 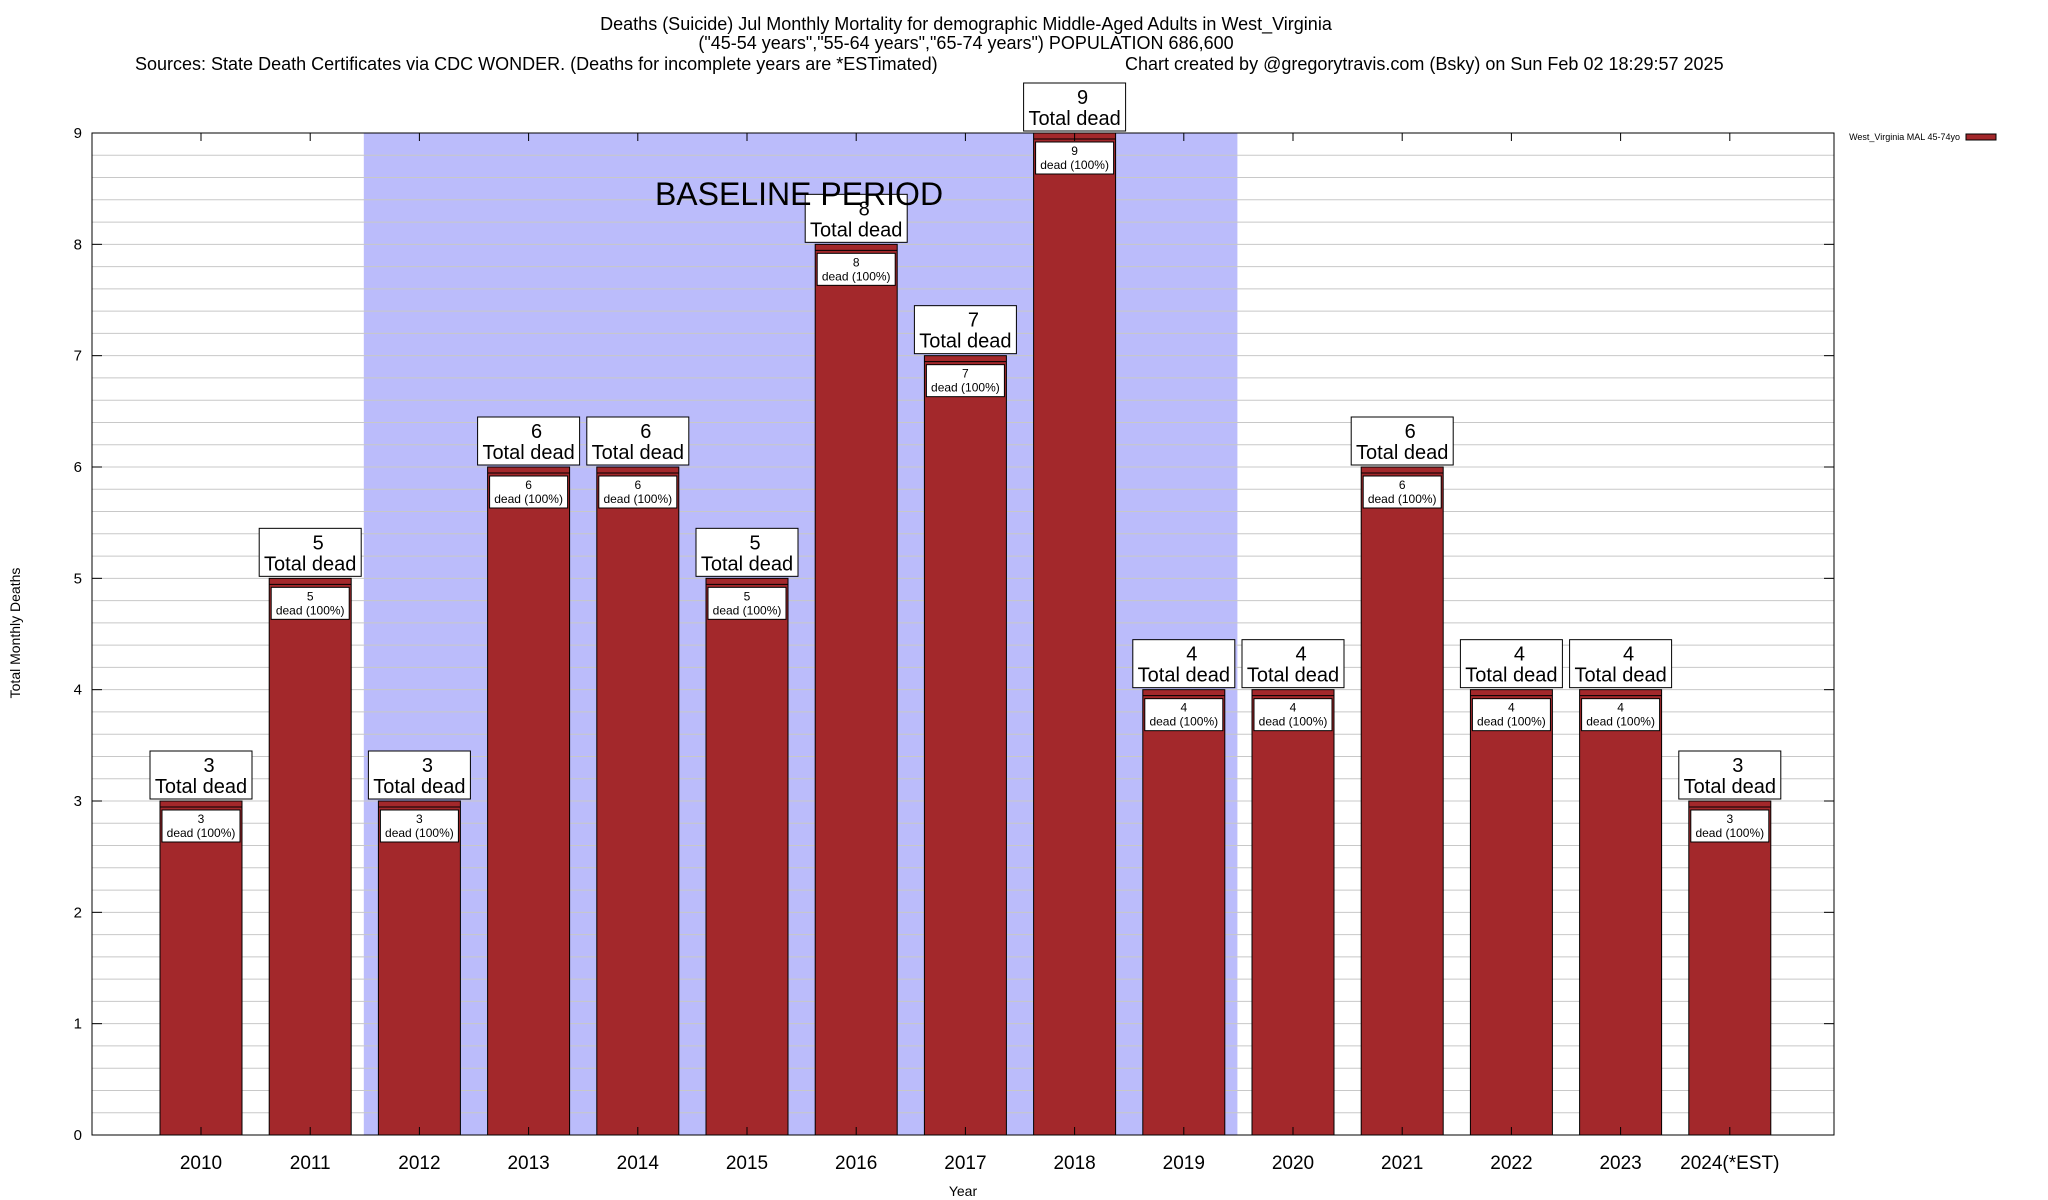 What do you see at coordinates (1293, 912) in the screenshot?
I see `bar-2020` at bounding box center [1293, 912].